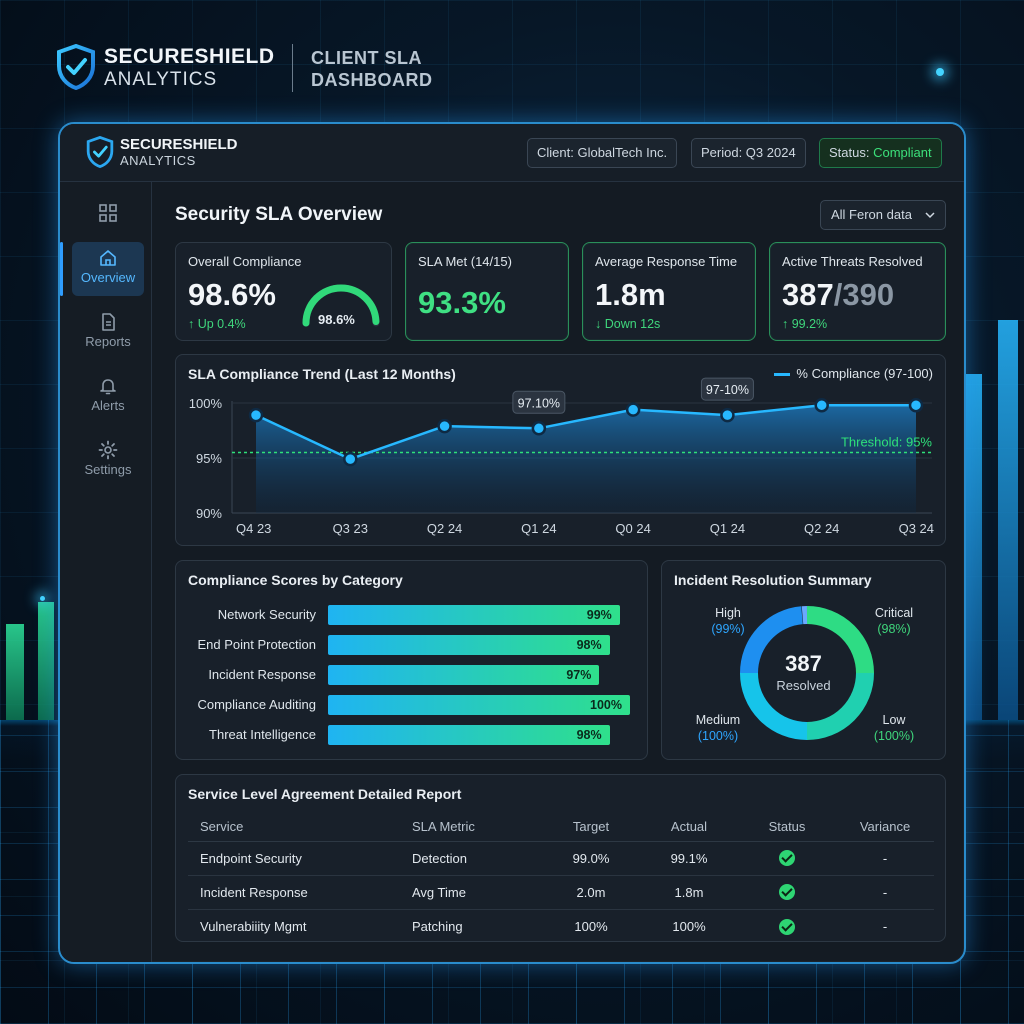 The height and width of the screenshot is (1024, 1024). Describe the element at coordinates (372, 80) in the screenshot. I see `page-heading-line2: DASHBOARD` at that location.